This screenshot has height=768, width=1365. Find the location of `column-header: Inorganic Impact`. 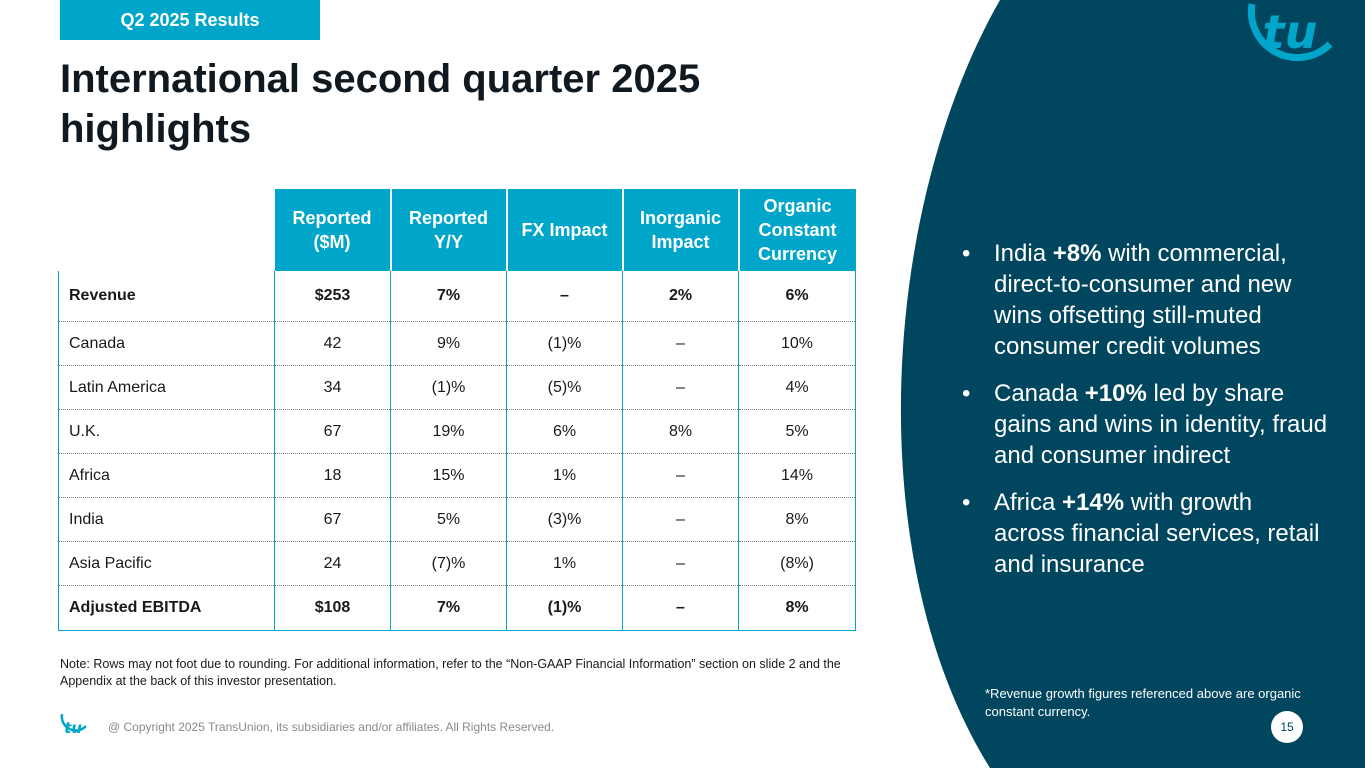

column-header: Inorganic Impact is located at coordinates (681, 230).